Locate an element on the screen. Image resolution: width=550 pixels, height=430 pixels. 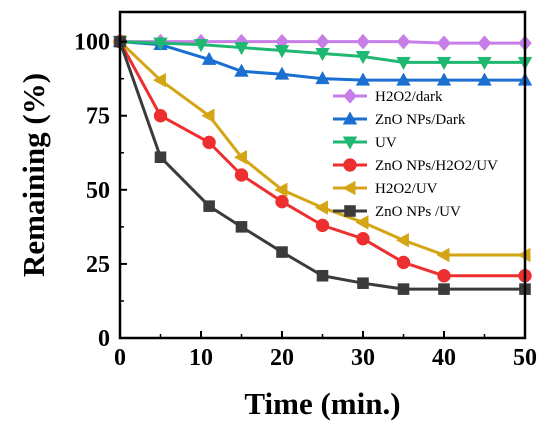
x-tick-label: 0 is located at coordinates (120, 358).